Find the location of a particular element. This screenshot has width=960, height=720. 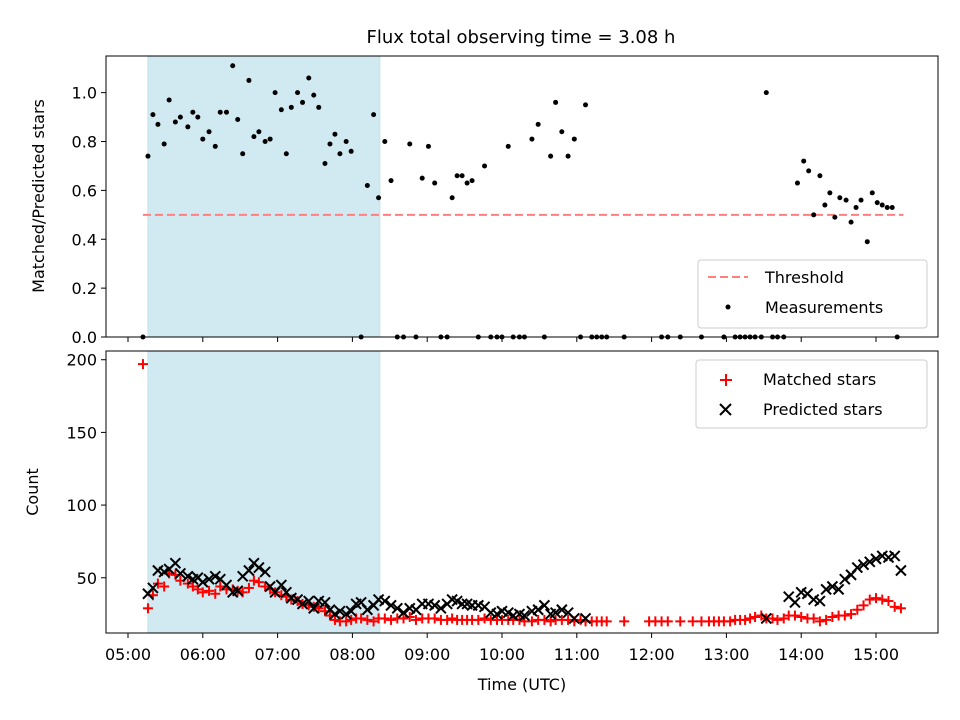

legend-predicted-swatch is located at coordinates (725, 409).